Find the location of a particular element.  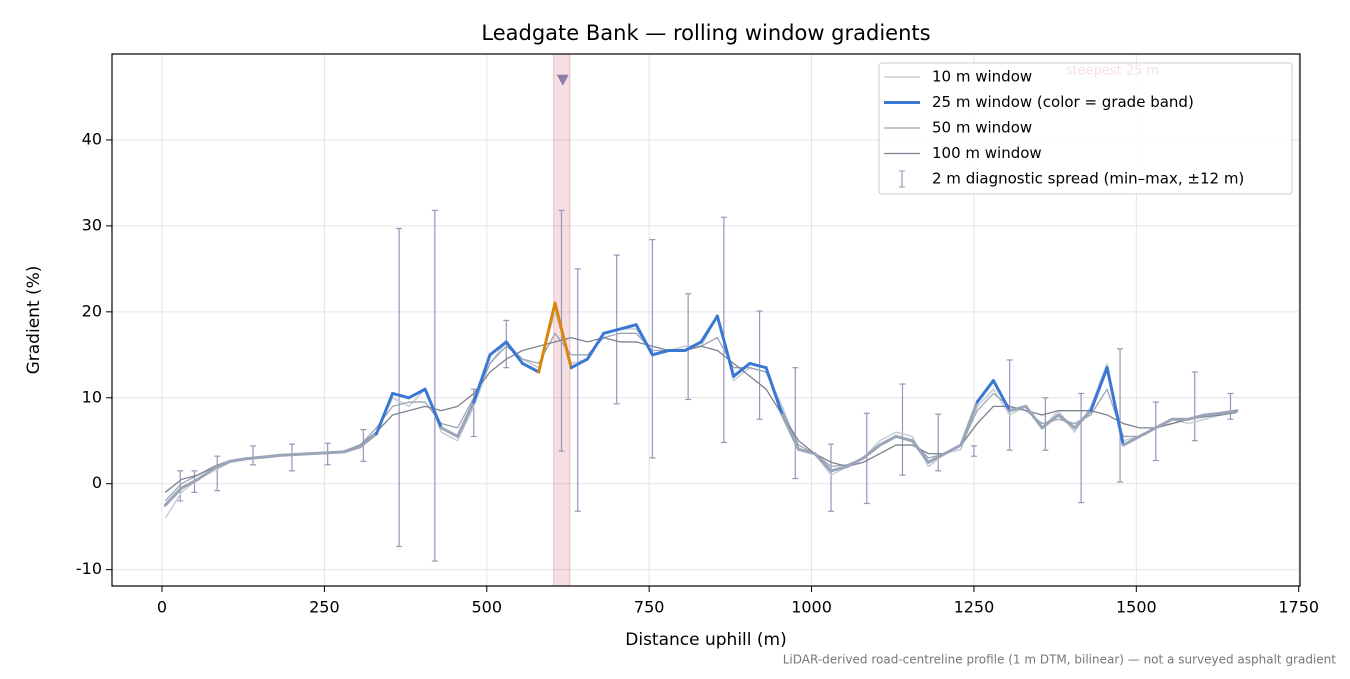

legend-box is located at coordinates (1085, 128).